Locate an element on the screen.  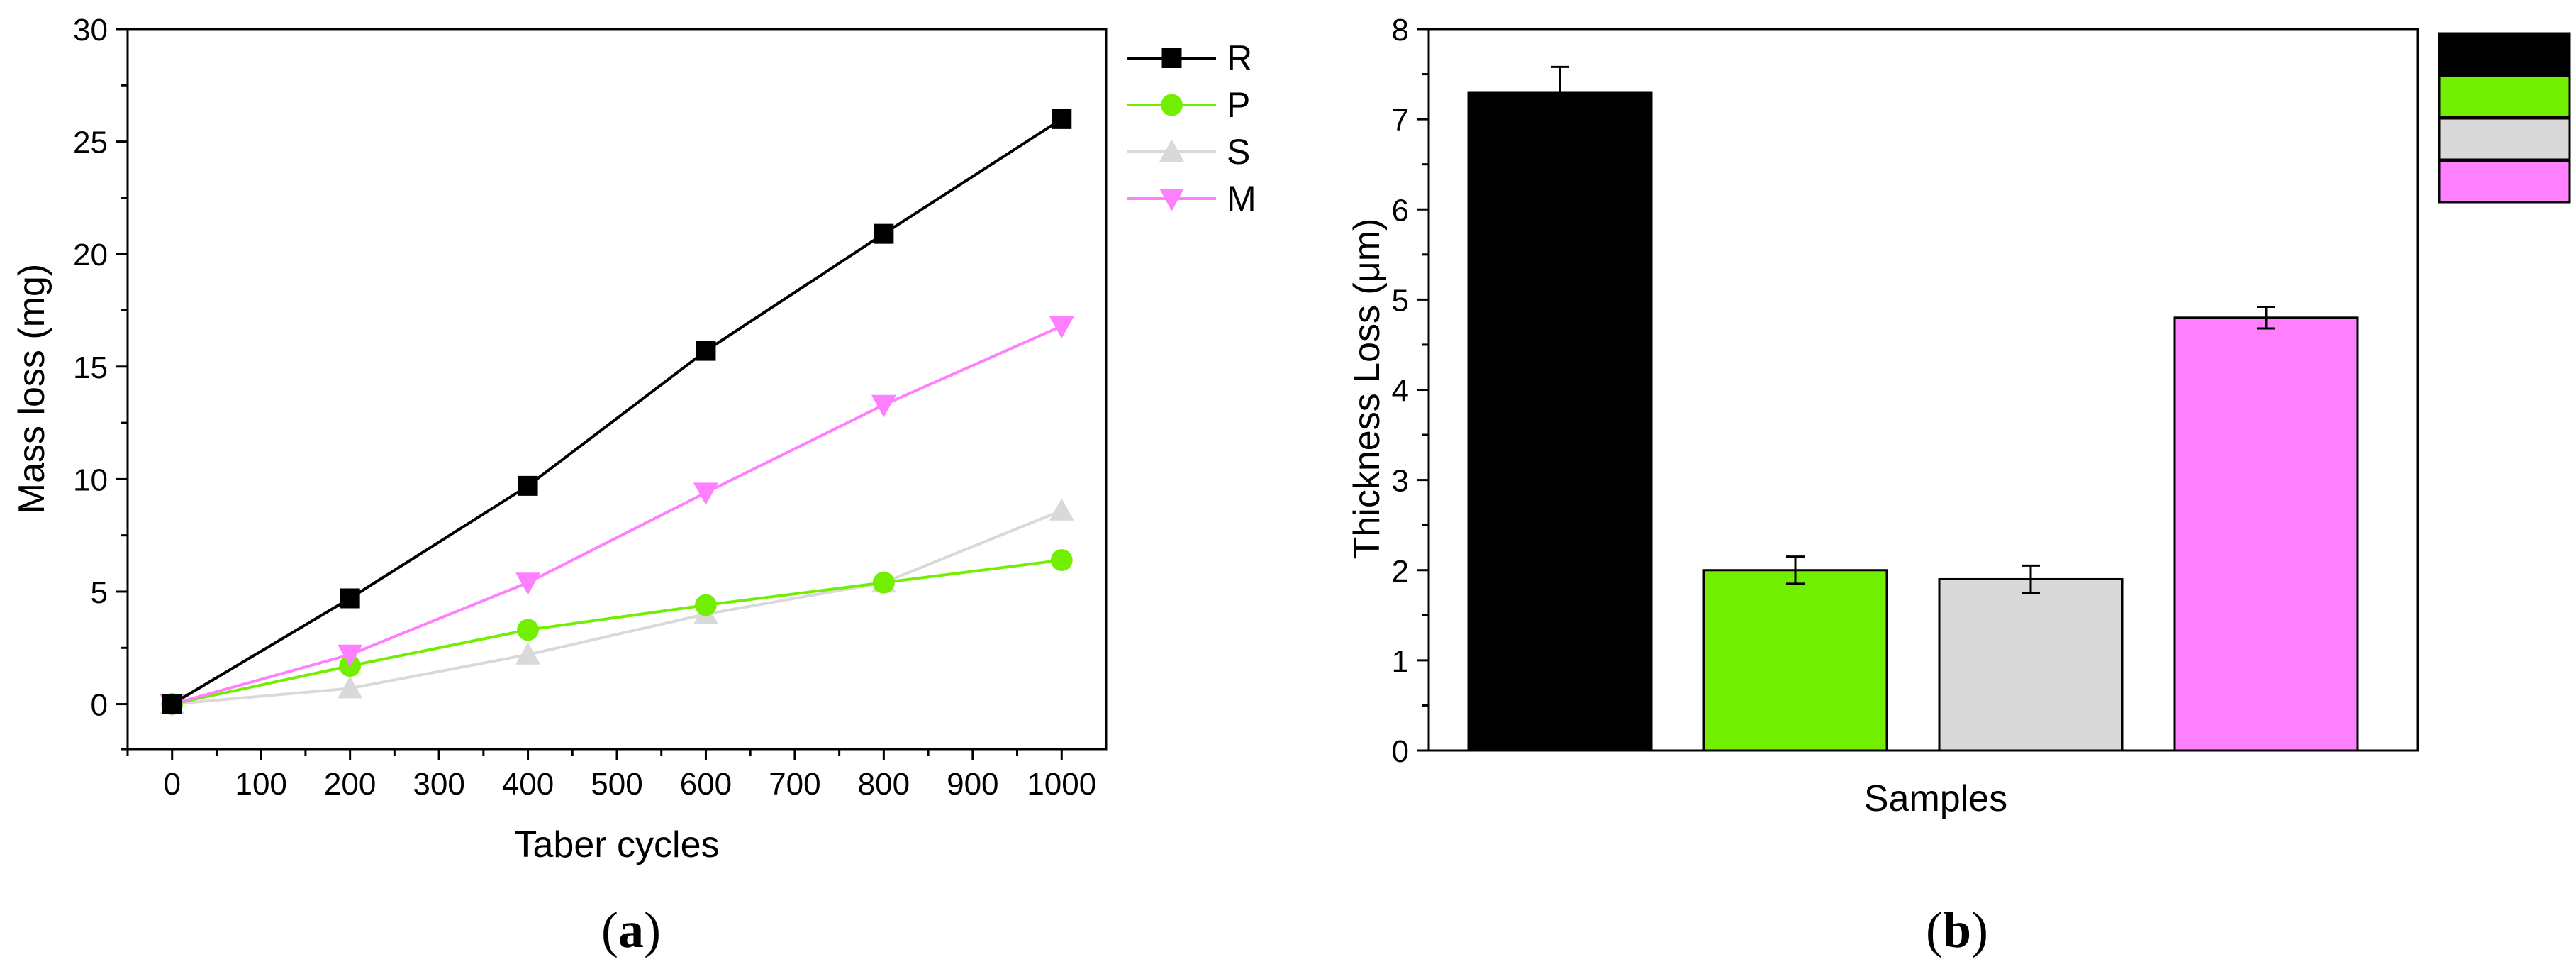
bar-group-R is located at coordinates (1560, 408).